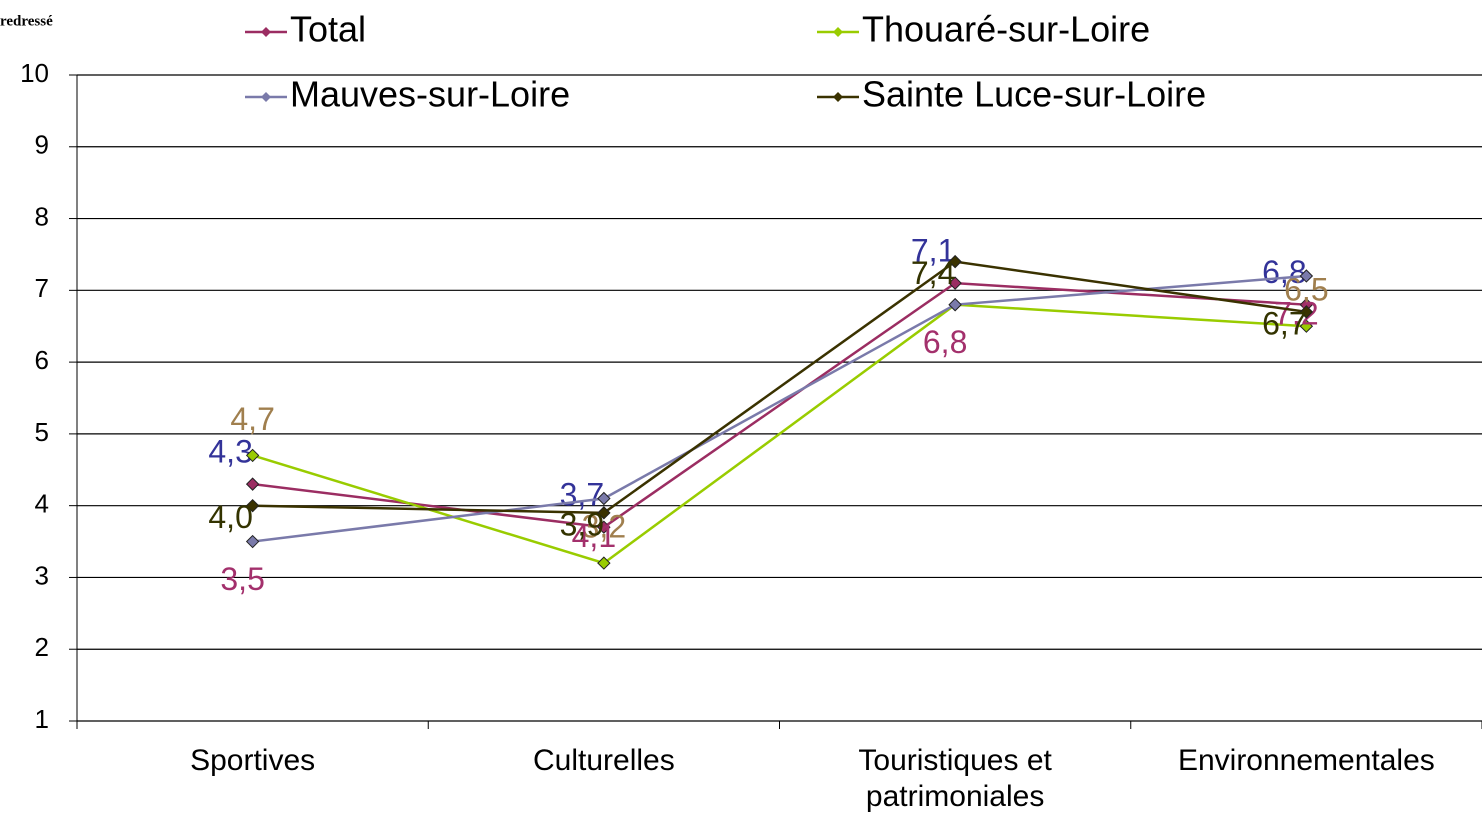  Describe the element at coordinates (42, 216) in the screenshot. I see `y-tick-label: 8` at that location.